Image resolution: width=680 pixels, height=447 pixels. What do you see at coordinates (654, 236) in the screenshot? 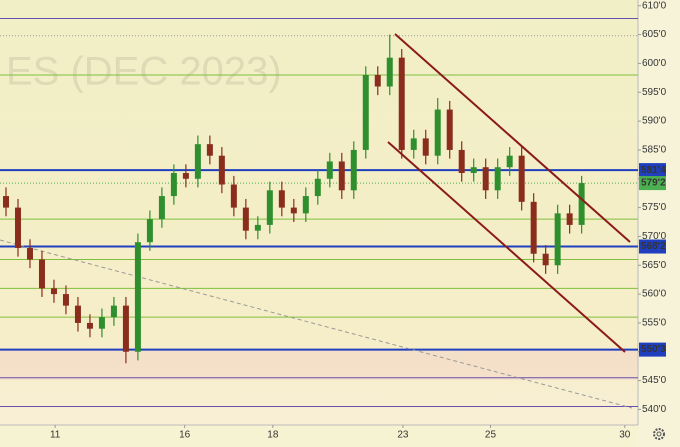
I see `y-tick-label: 570'0` at bounding box center [654, 236].